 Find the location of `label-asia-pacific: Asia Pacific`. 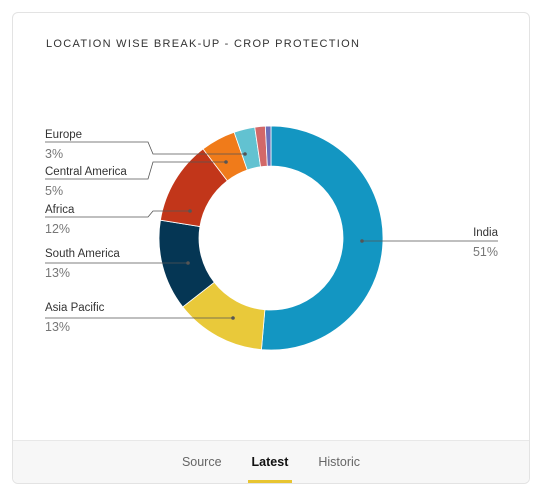

label-asia-pacific: Asia Pacific is located at coordinates (75, 308).